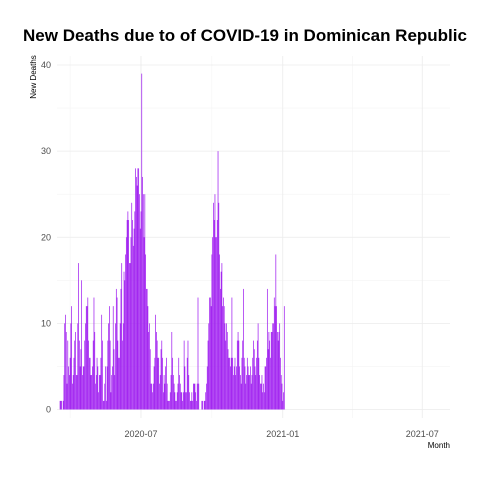 The image size is (480, 480). Describe the element at coordinates (46, 65) in the screenshot. I see `y-tick-label: 40` at that location.